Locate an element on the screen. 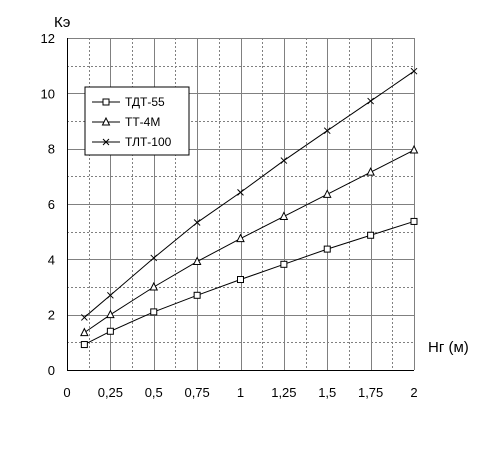 The height and width of the screenshot is (452, 484). legend-label: ТДТ-55 is located at coordinates (145, 102).